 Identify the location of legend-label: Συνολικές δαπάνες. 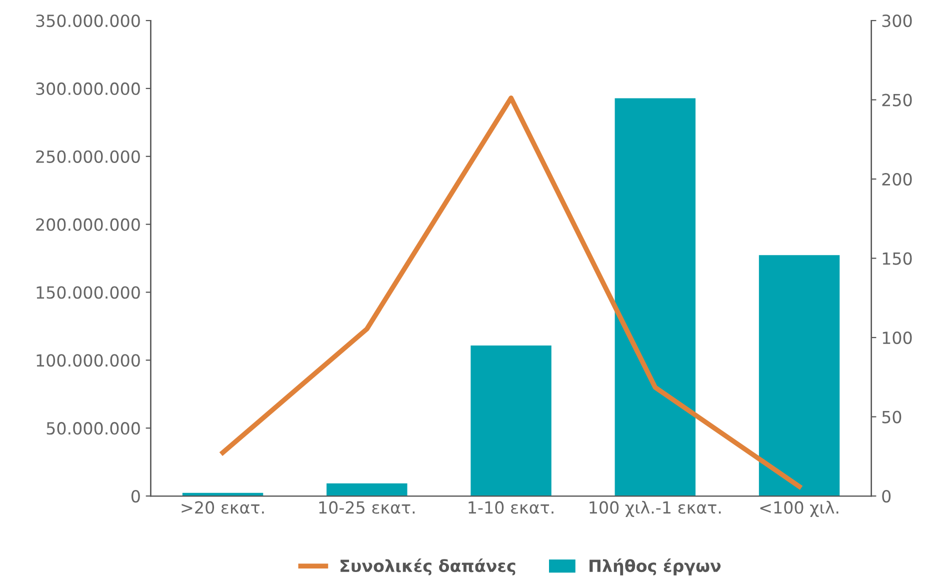
(428, 567).